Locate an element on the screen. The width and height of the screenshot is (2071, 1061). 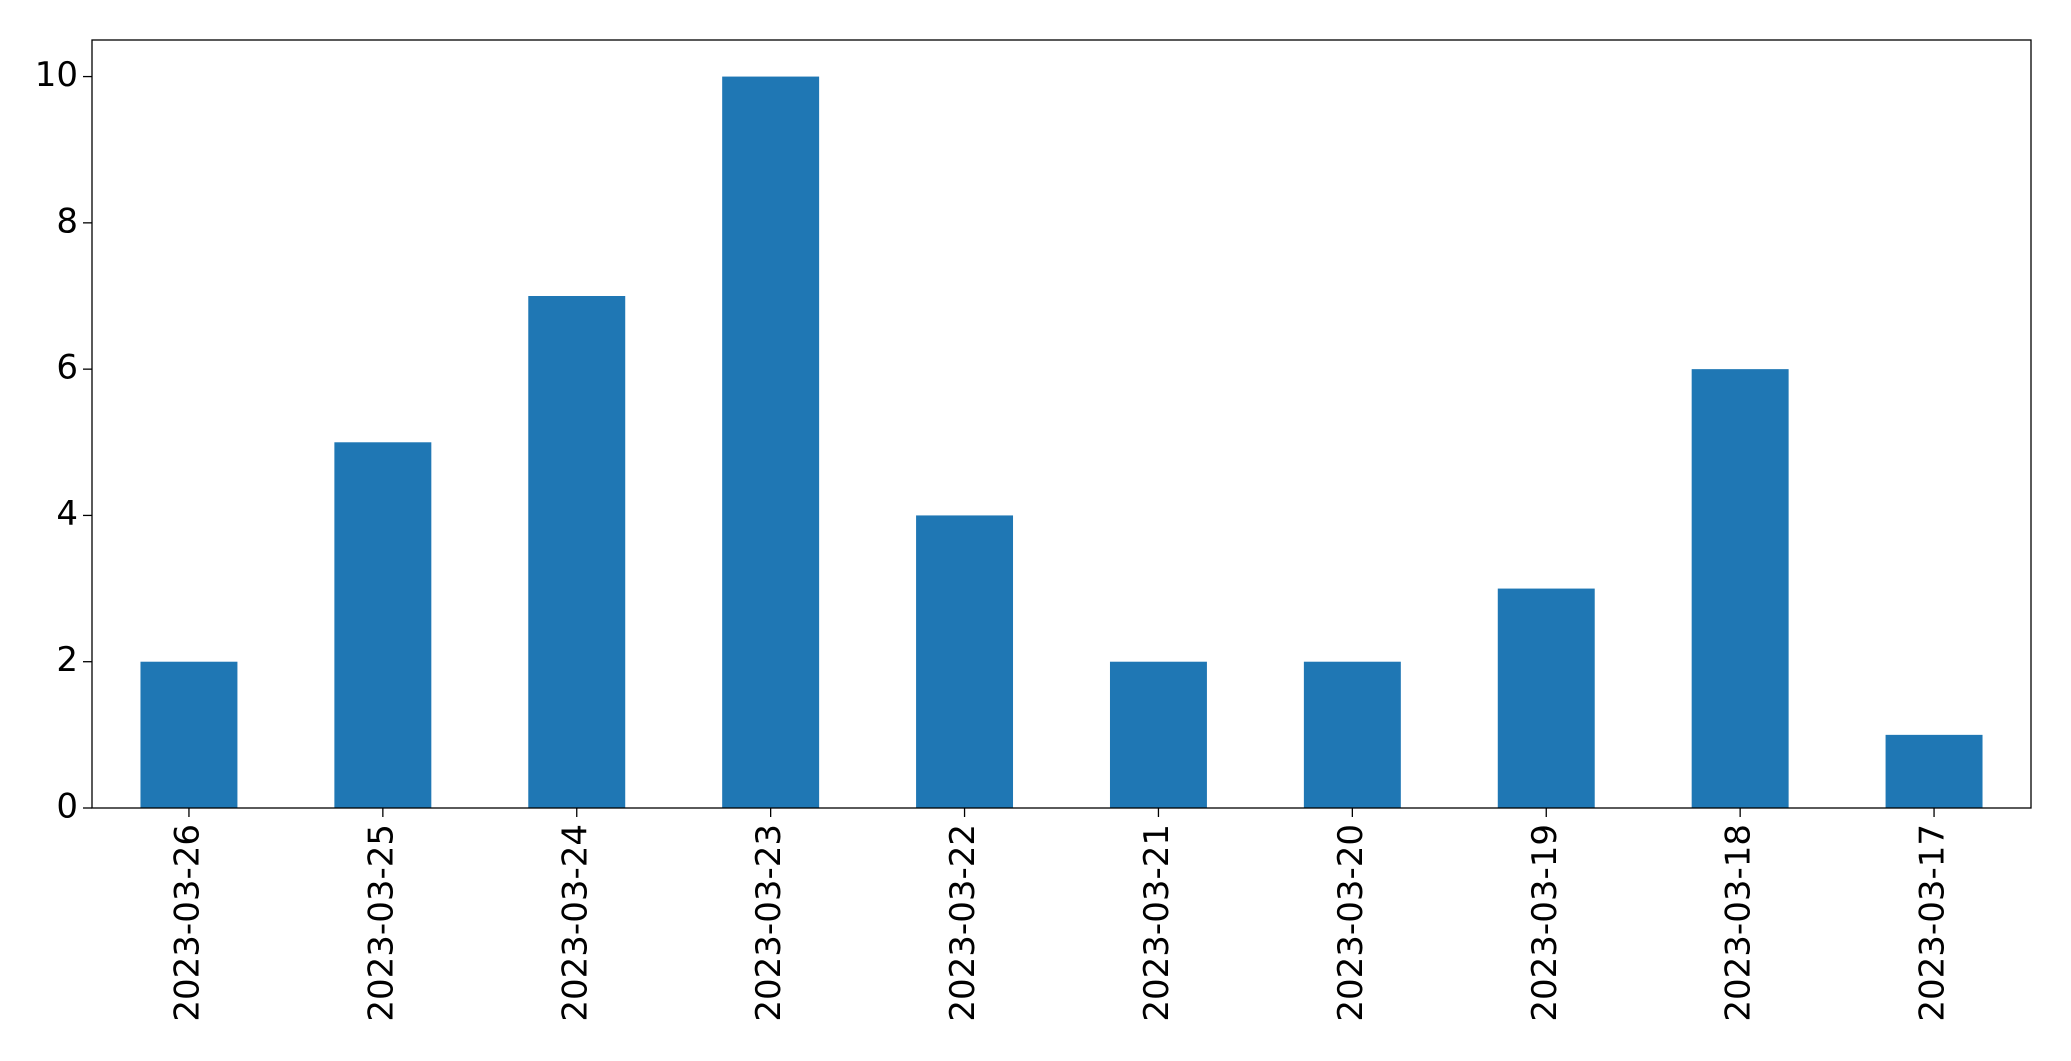
x-tick-label: 2023-03-21 is located at coordinates (1157, 923).